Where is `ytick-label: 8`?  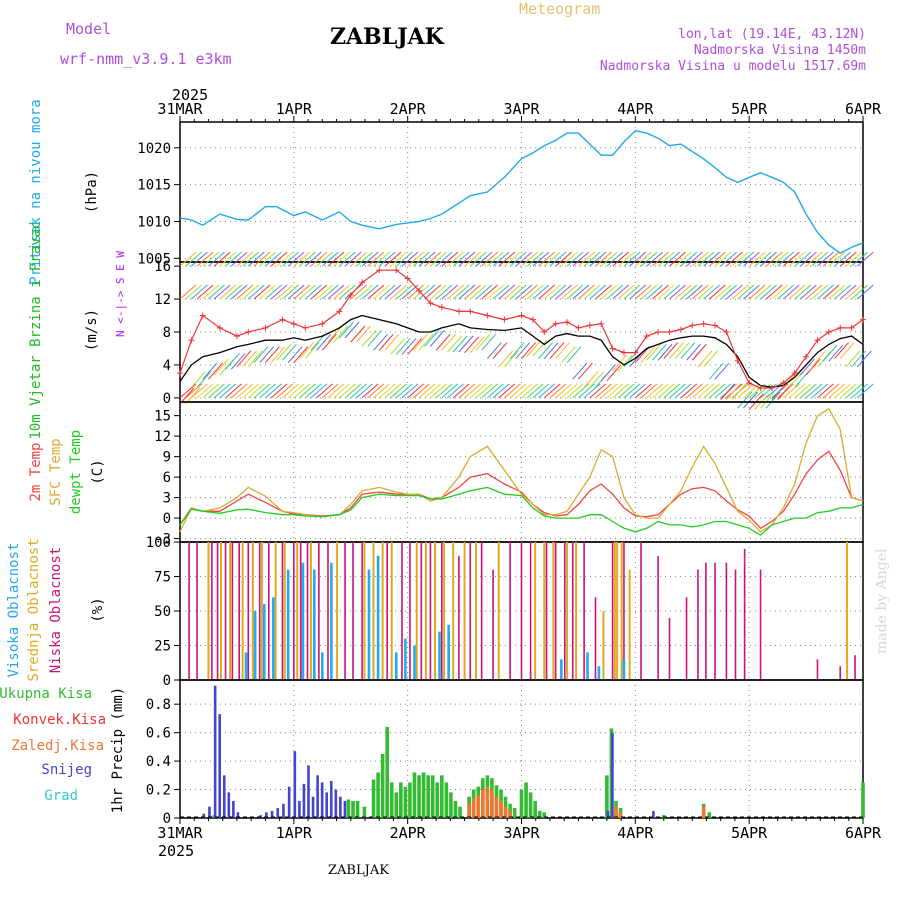
ytick-label: 8 is located at coordinates (167, 333).